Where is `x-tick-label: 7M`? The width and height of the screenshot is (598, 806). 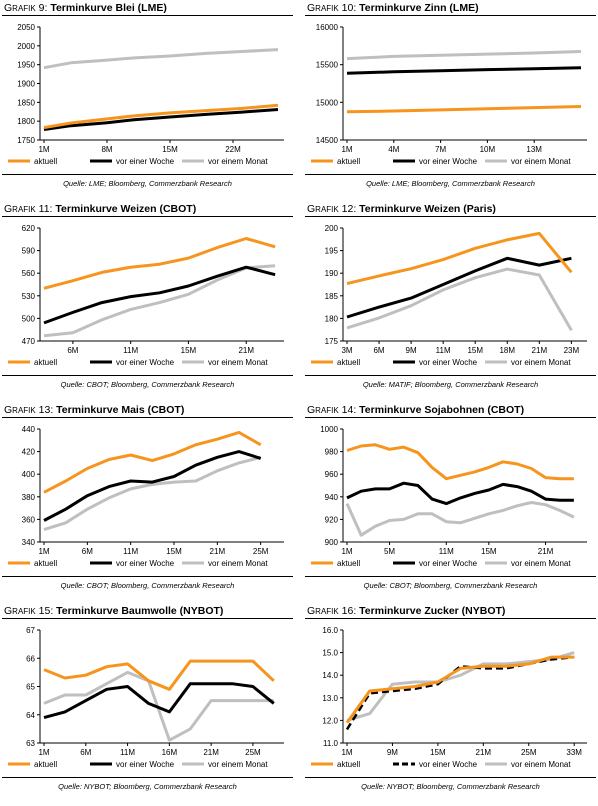 x-tick-label: 7M is located at coordinates (440, 149).